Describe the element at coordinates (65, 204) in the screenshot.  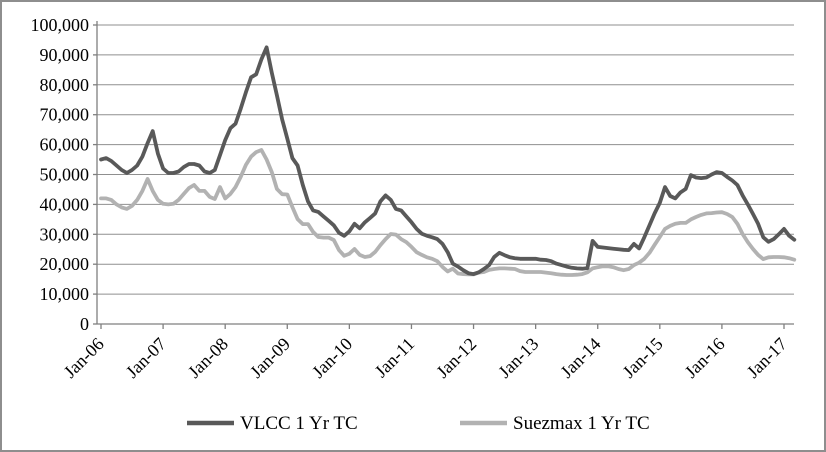
I see `y-axis-label: 40,000` at that location.